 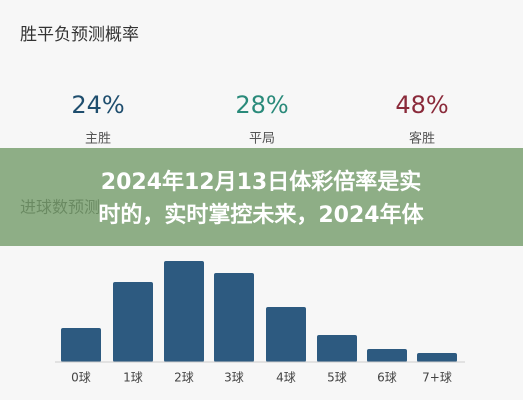 I want to click on stat-label: 平局, so click(x=262, y=139).